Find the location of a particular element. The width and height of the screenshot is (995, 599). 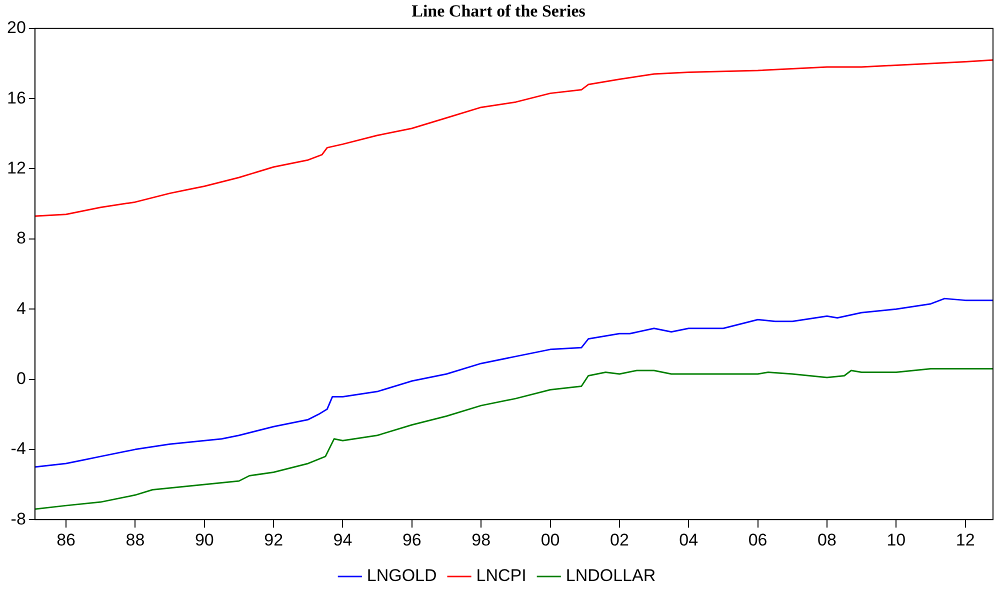

y-tick-label: -8 is located at coordinates (18, 518).